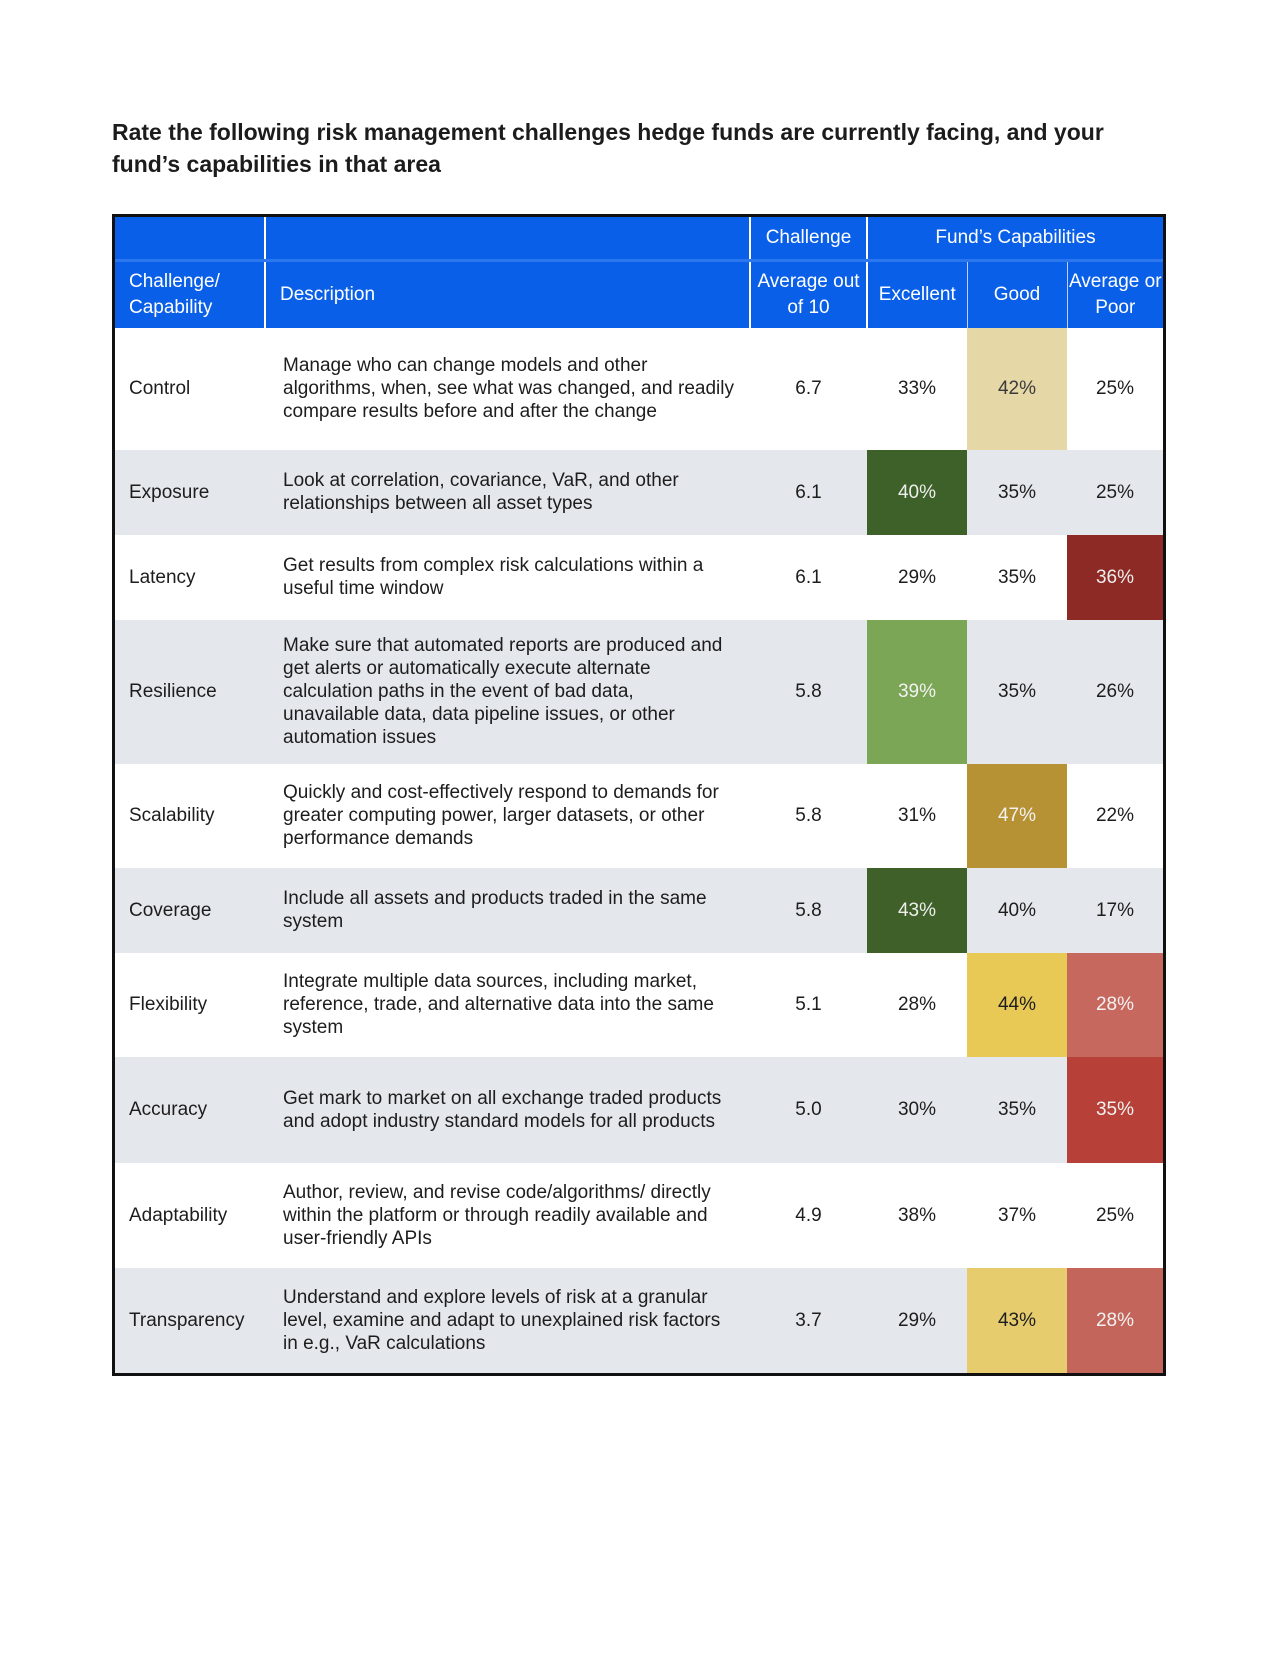  What do you see at coordinates (190, 389) in the screenshot?
I see `row-name: Control` at bounding box center [190, 389].